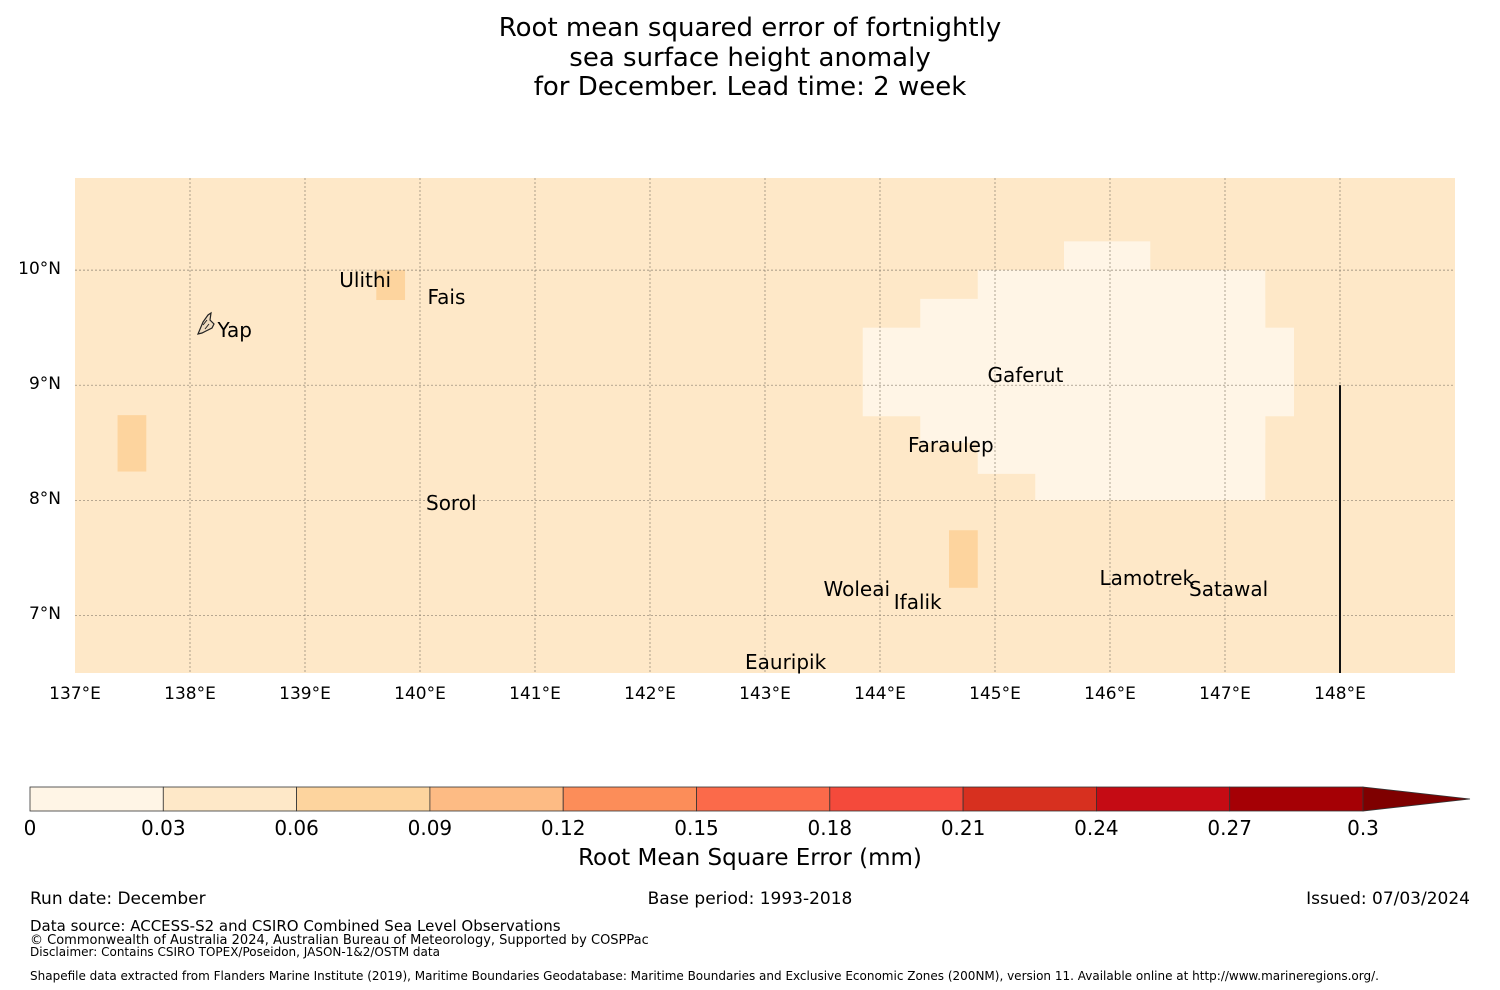  I want to click on yap-island-shape, so click(205, 323).